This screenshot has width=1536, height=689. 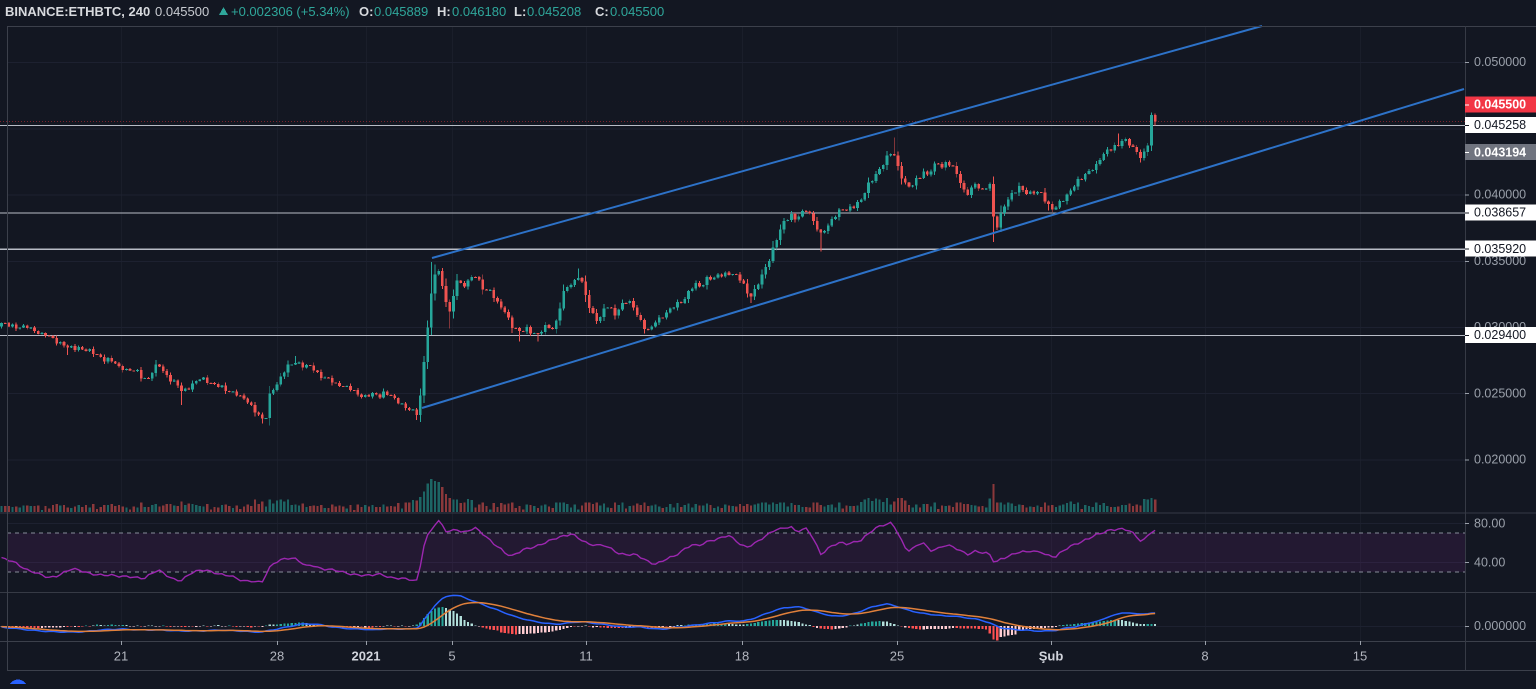 What do you see at coordinates (401, 11) in the screenshot?
I see `svg-text: 0.045889` at bounding box center [401, 11].